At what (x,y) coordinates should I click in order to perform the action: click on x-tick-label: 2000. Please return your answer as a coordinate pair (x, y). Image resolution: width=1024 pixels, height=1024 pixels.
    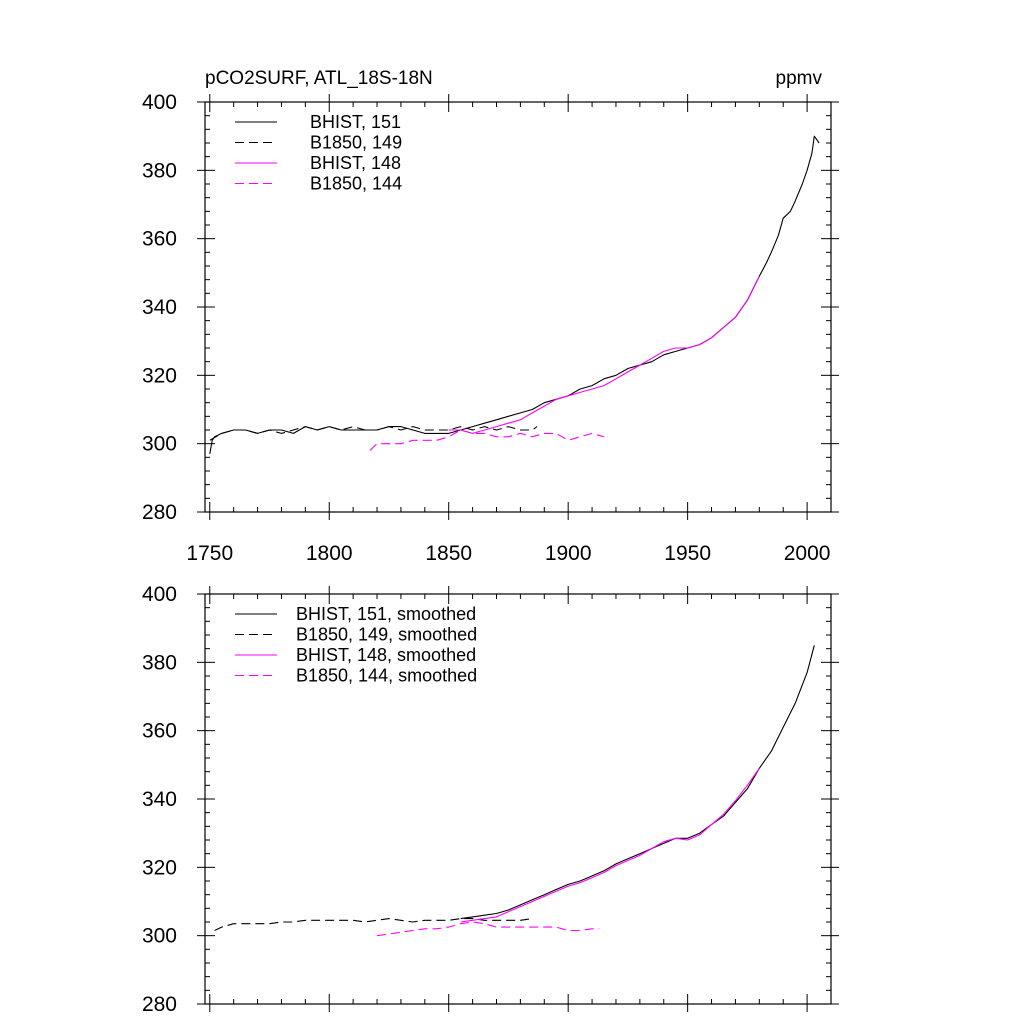
    Looking at the image, I should click on (807, 553).